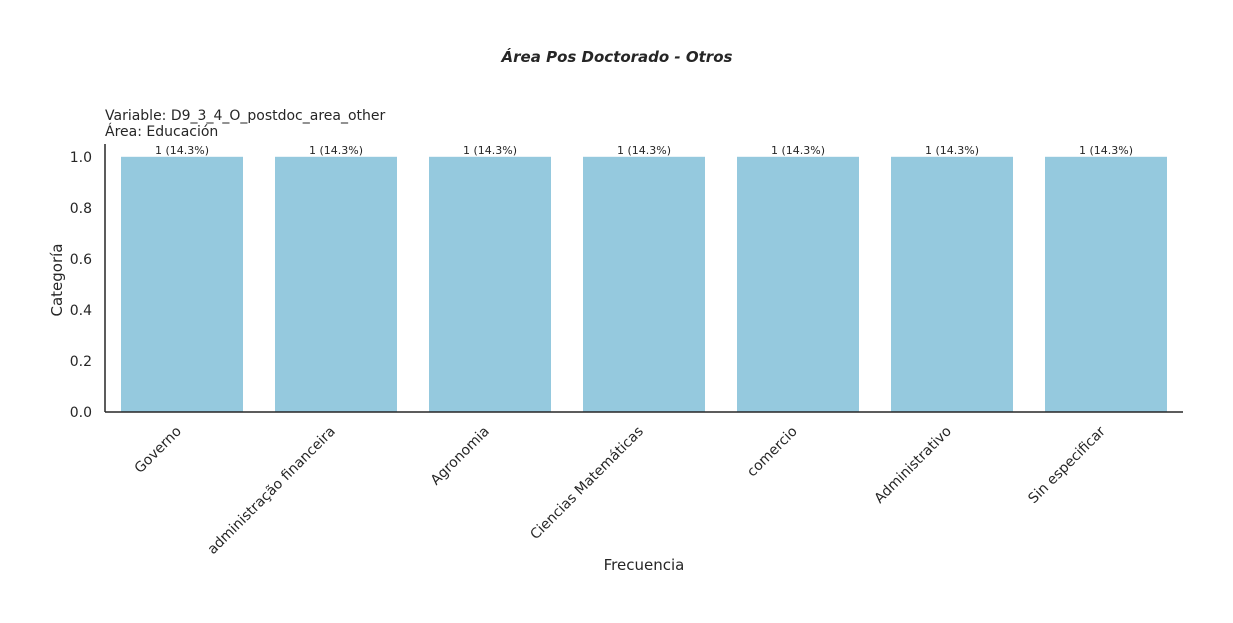 The image size is (1233, 623). I want to click on x-tick-label: Sin especificar, so click(1067, 465).